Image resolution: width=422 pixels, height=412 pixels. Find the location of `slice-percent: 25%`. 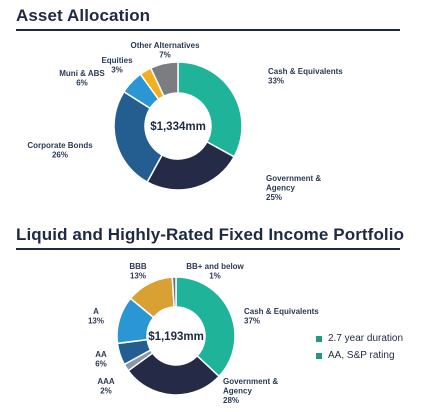

slice-percent: 25% is located at coordinates (274, 197).